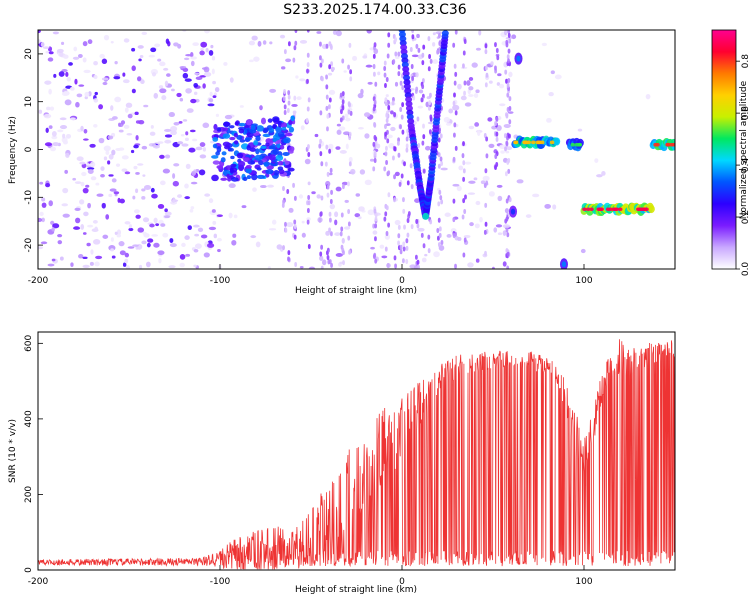  Describe the element at coordinates (513, 211) in the screenshot. I see `heatmap-blob-core` at that location.